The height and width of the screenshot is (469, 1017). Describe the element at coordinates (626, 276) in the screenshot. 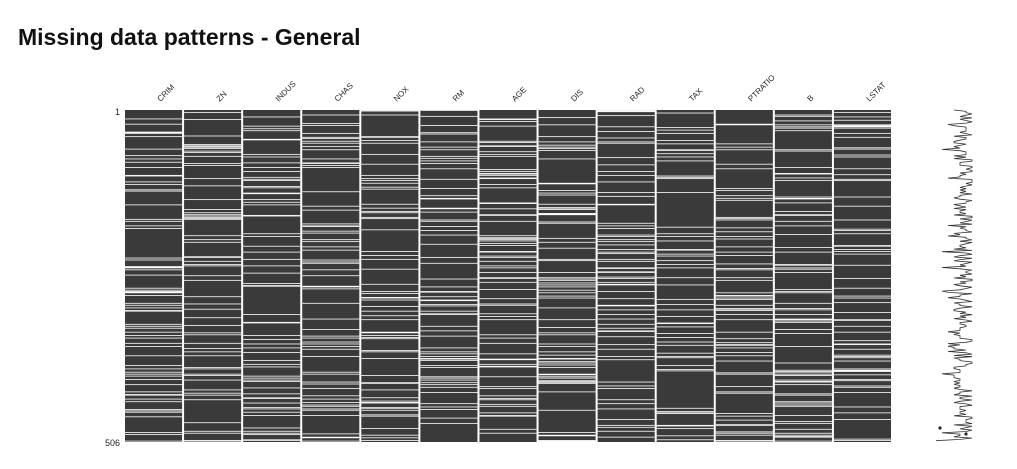

I see `column-rad` at that location.